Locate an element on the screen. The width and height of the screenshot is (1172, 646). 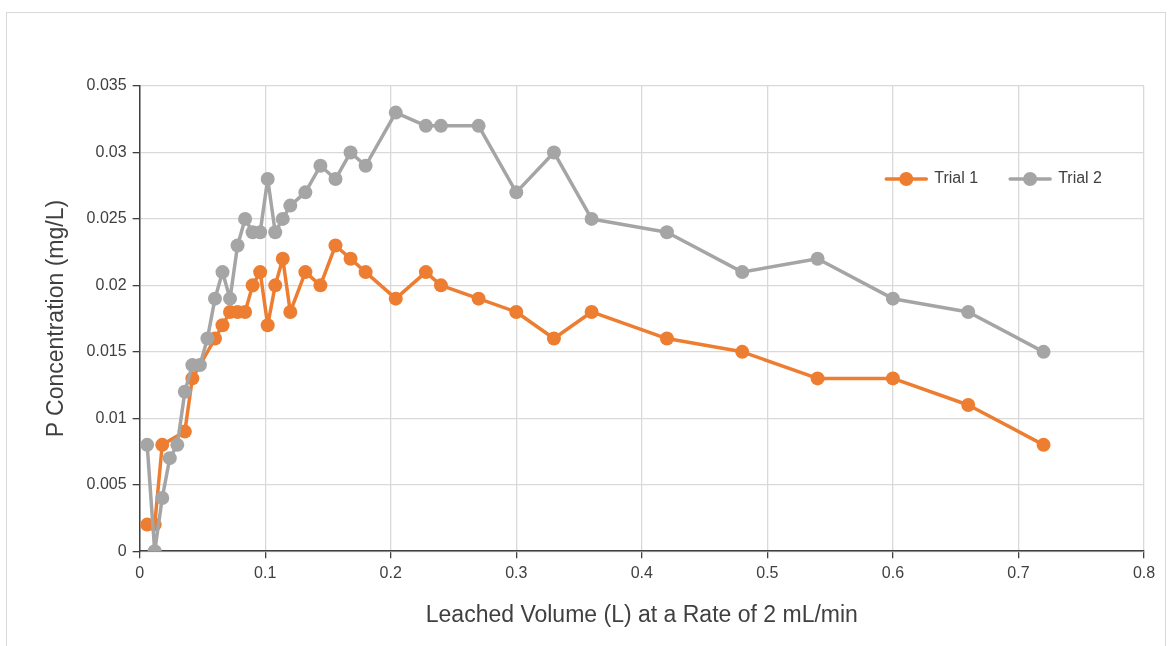
y-tick-label: 0.035 is located at coordinates (106, 85).